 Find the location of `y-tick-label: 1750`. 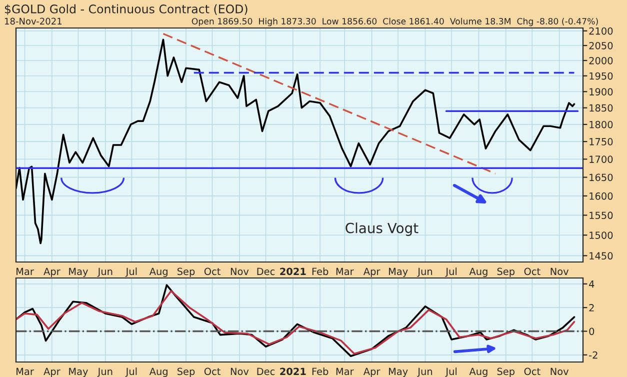

y-tick-label: 1750 is located at coordinates (601, 142).